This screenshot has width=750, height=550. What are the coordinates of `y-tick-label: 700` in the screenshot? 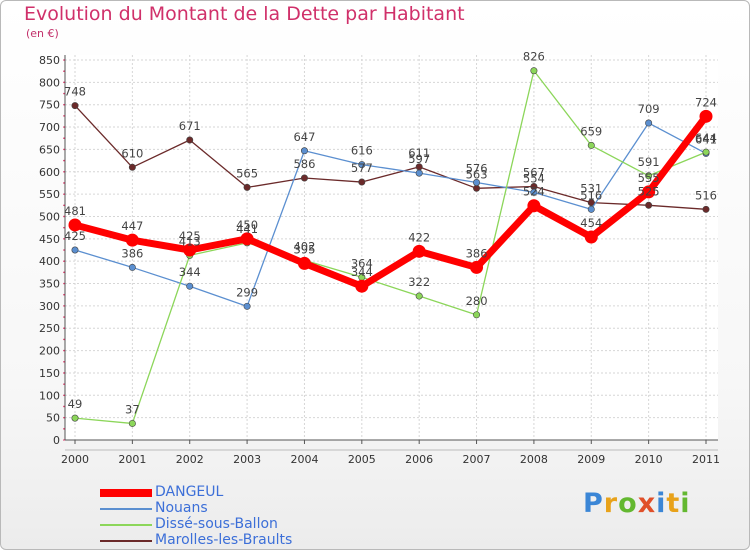 It's located at (49, 127).